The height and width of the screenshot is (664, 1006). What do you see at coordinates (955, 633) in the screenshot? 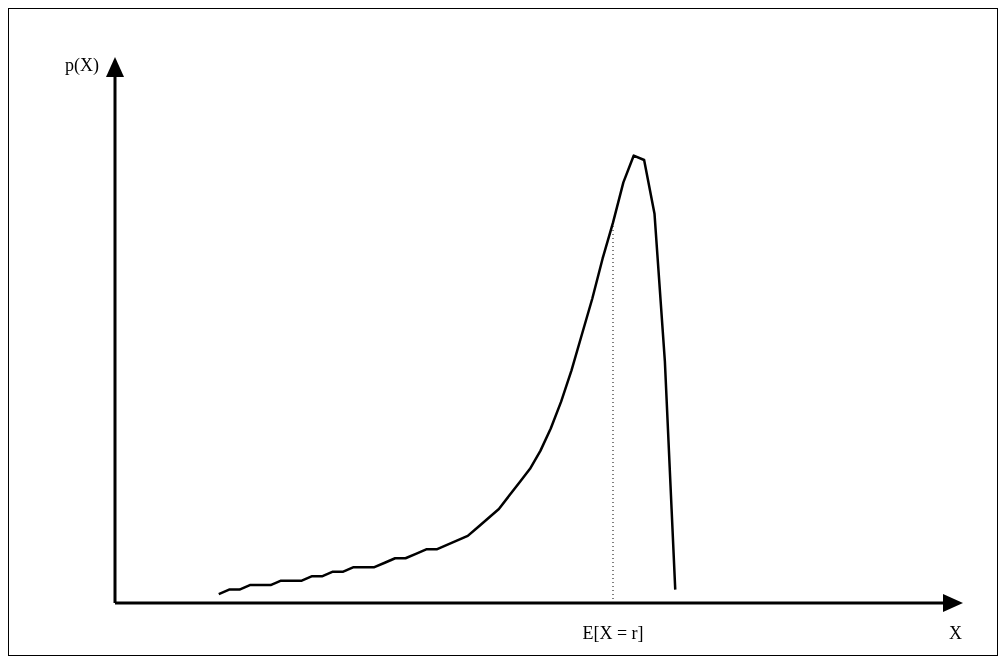
I see `x-axis-title: X` at bounding box center [955, 633].